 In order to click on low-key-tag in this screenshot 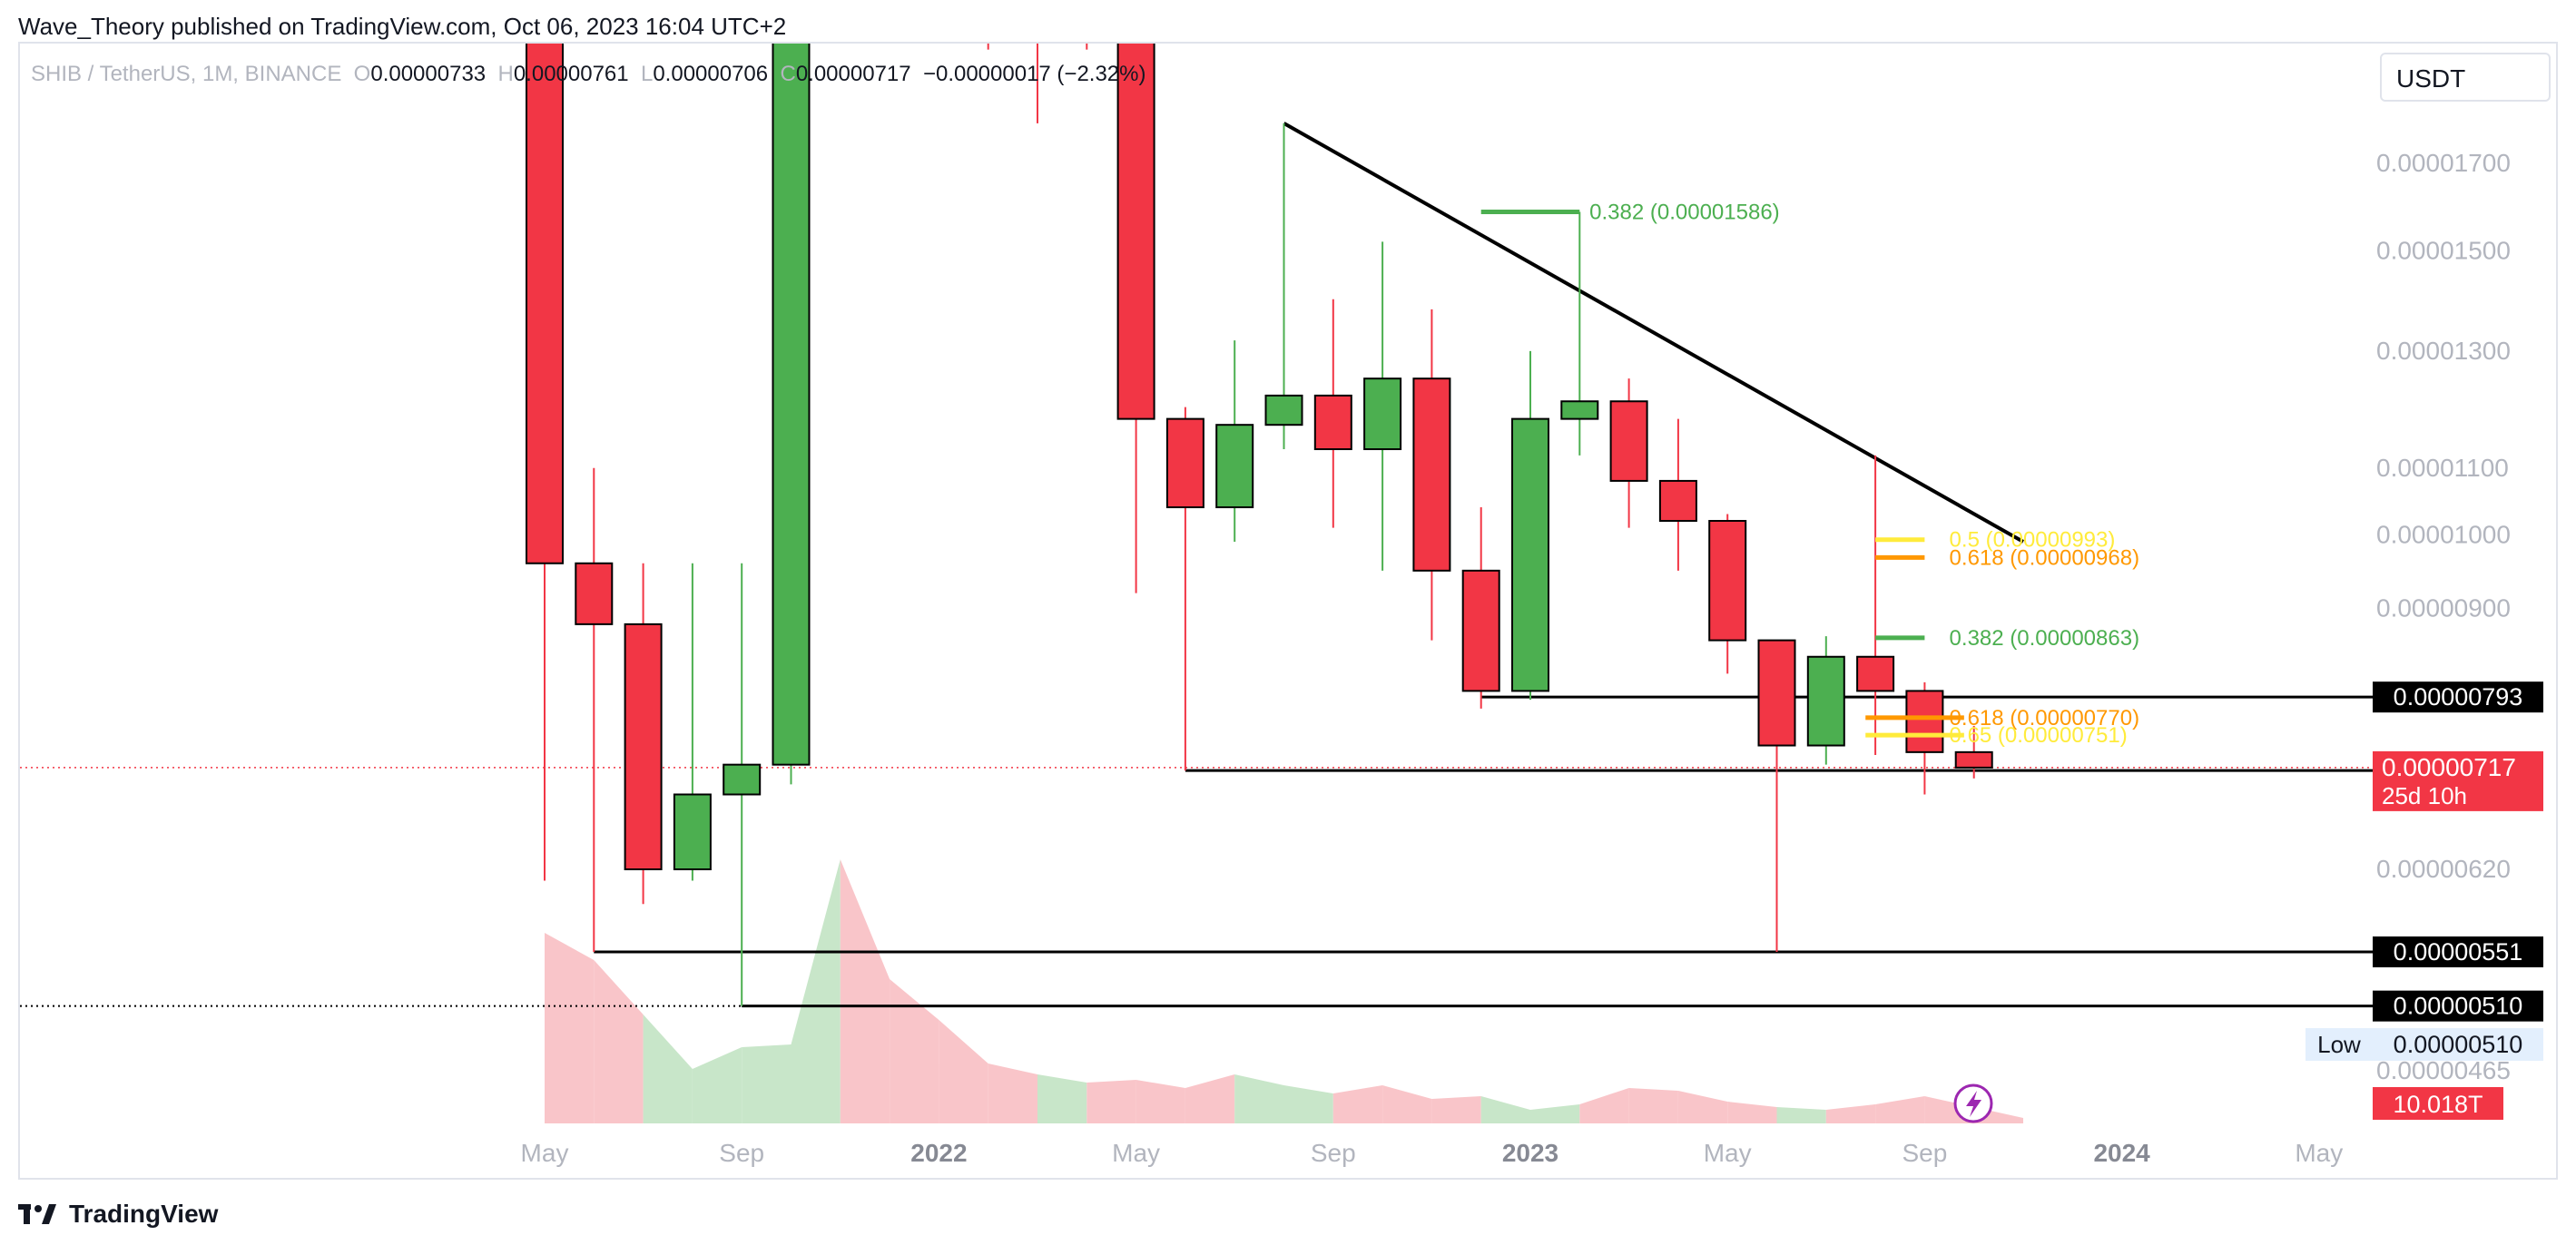, I will do `click(2339, 1044)`.